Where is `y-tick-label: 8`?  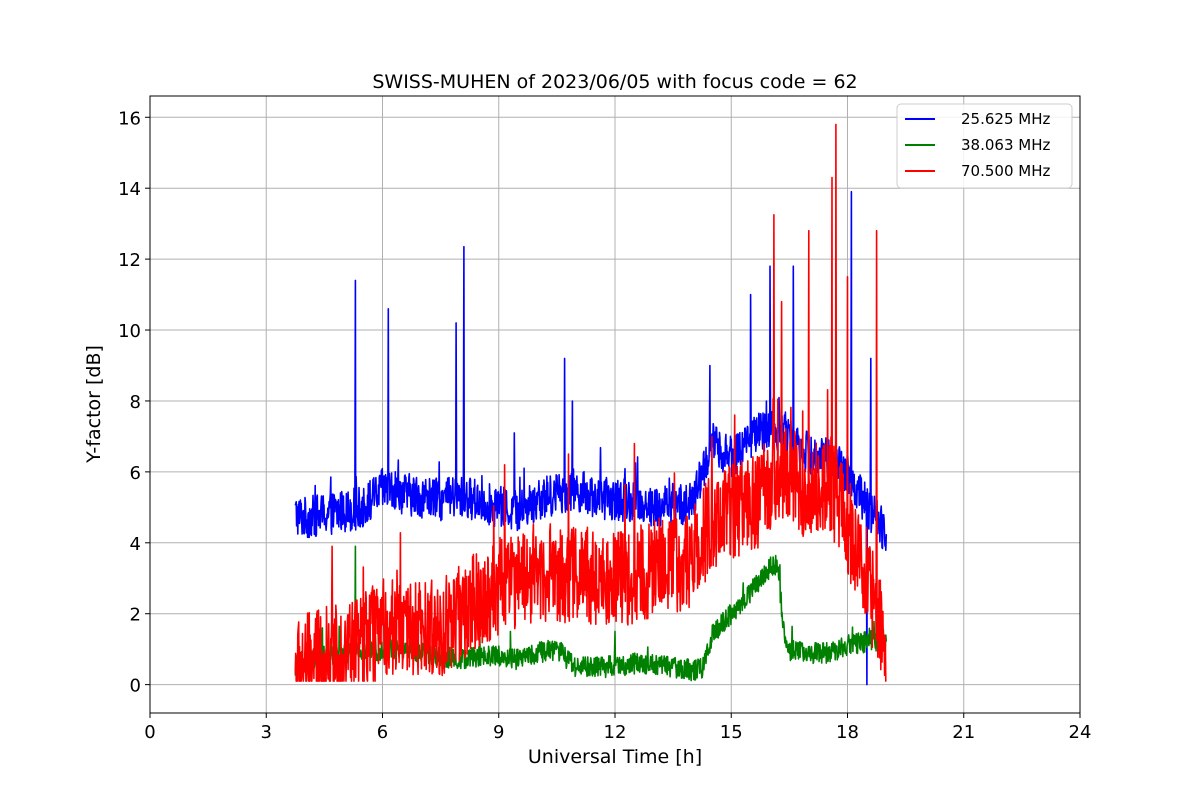 y-tick-label: 8 is located at coordinates (135, 402).